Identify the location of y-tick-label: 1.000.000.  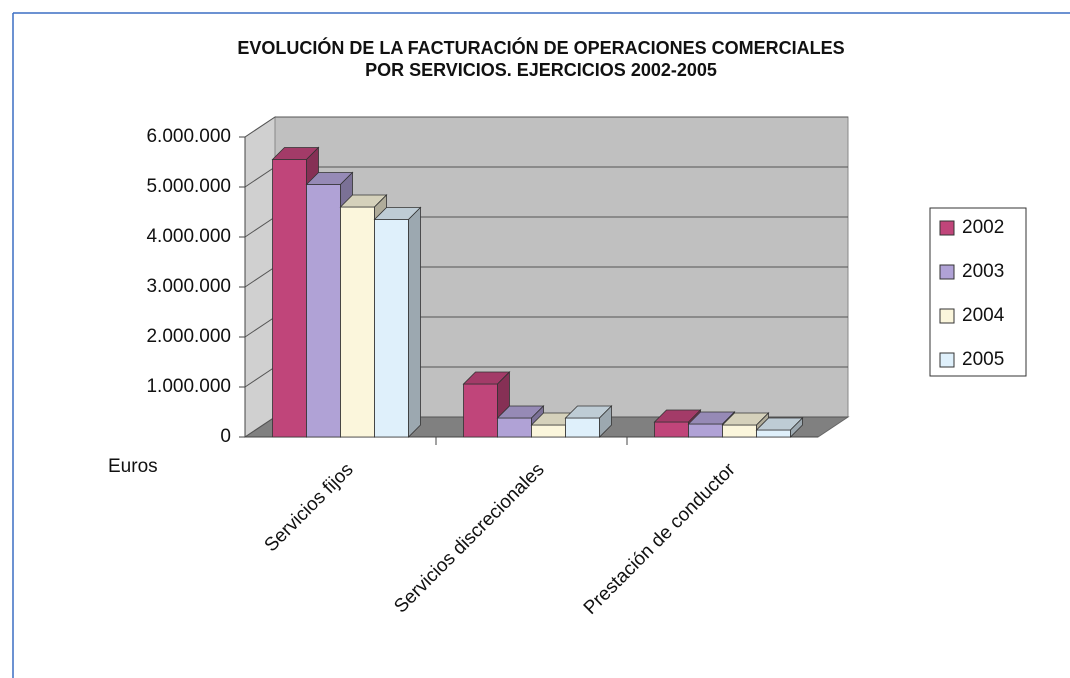
(188, 386).